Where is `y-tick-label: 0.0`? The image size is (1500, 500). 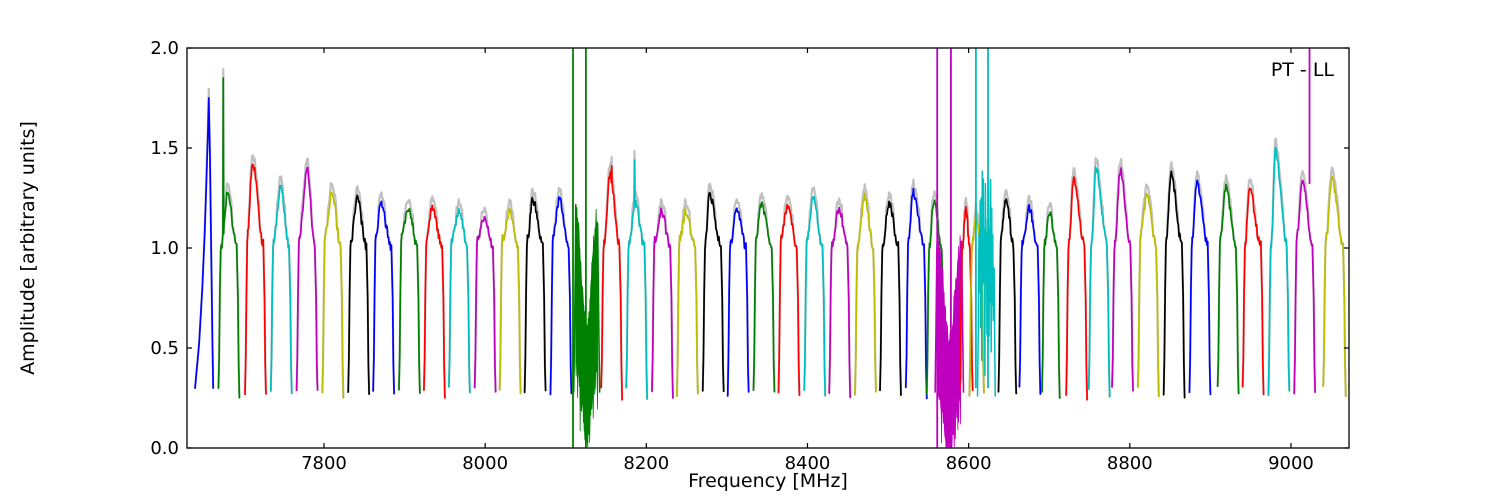 y-tick-label: 0.0 is located at coordinates (164, 448).